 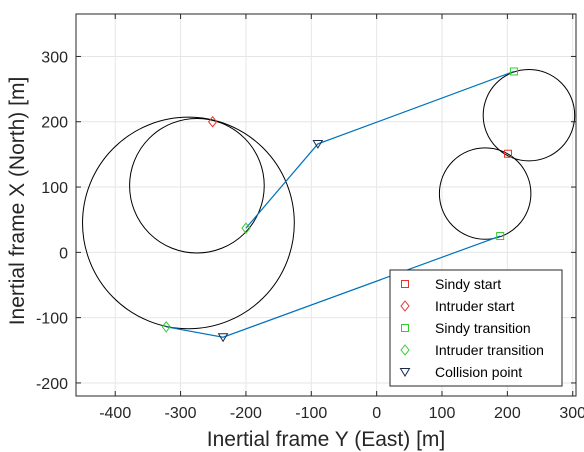 What do you see at coordinates (181, 413) in the screenshot?
I see `x-tick-label: -300` at bounding box center [181, 413].